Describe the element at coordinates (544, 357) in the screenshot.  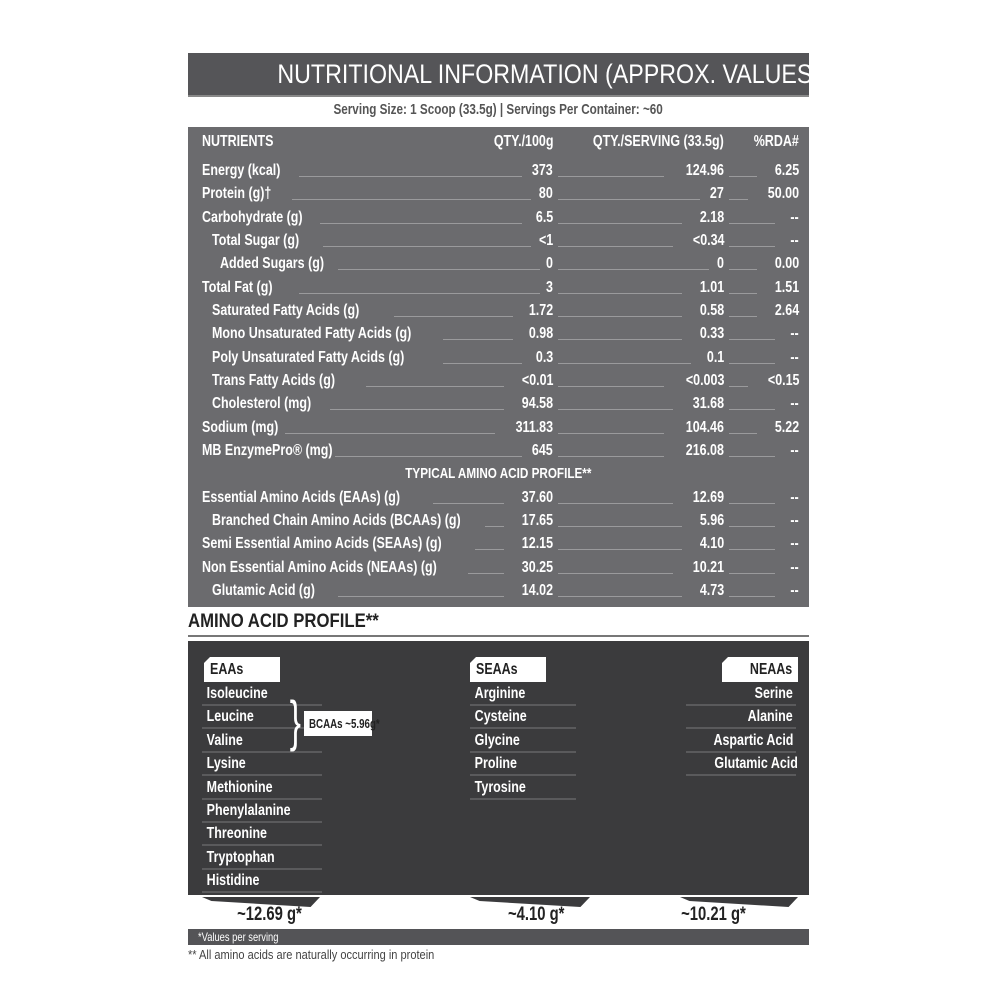
I see `qty-per-100g: 0.3` at that location.